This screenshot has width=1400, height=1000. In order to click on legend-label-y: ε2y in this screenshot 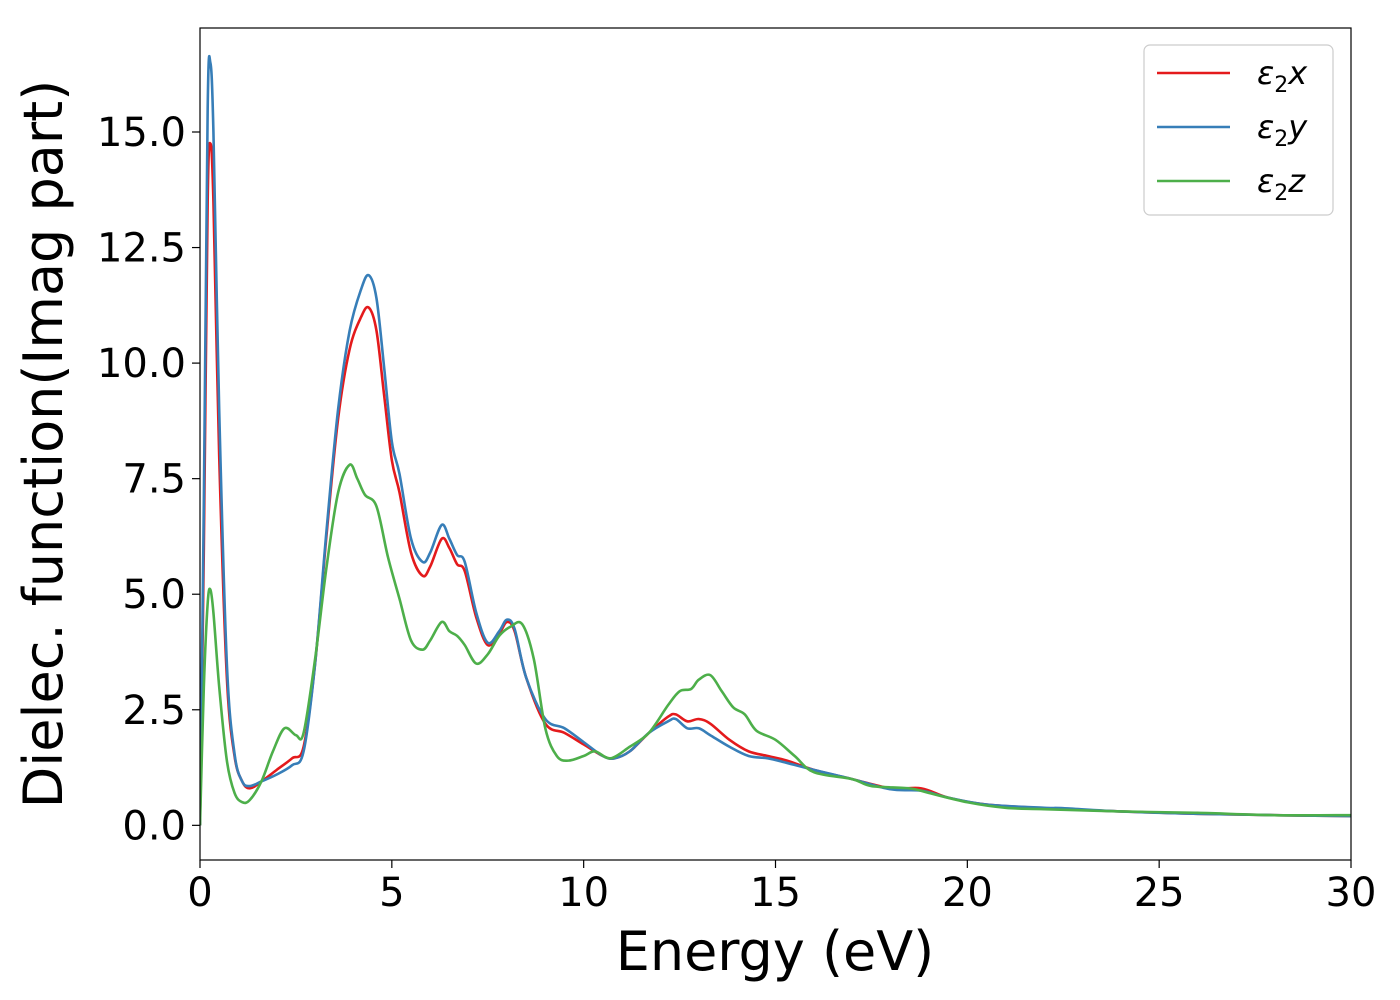, I will do `click(1282, 130)`.